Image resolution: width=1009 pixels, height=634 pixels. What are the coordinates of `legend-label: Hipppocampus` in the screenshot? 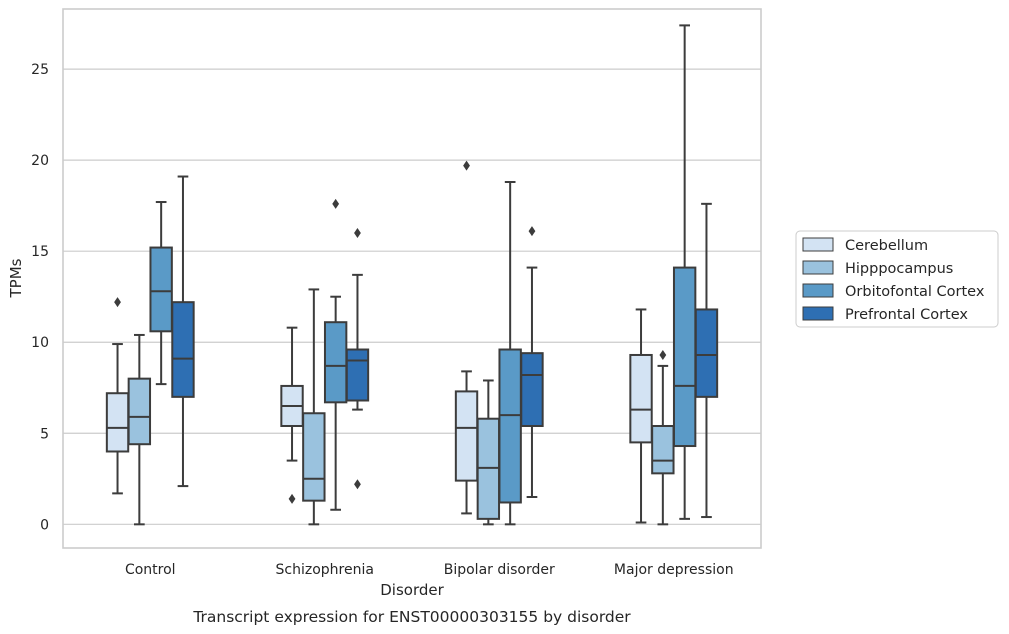 It's located at (899, 269).